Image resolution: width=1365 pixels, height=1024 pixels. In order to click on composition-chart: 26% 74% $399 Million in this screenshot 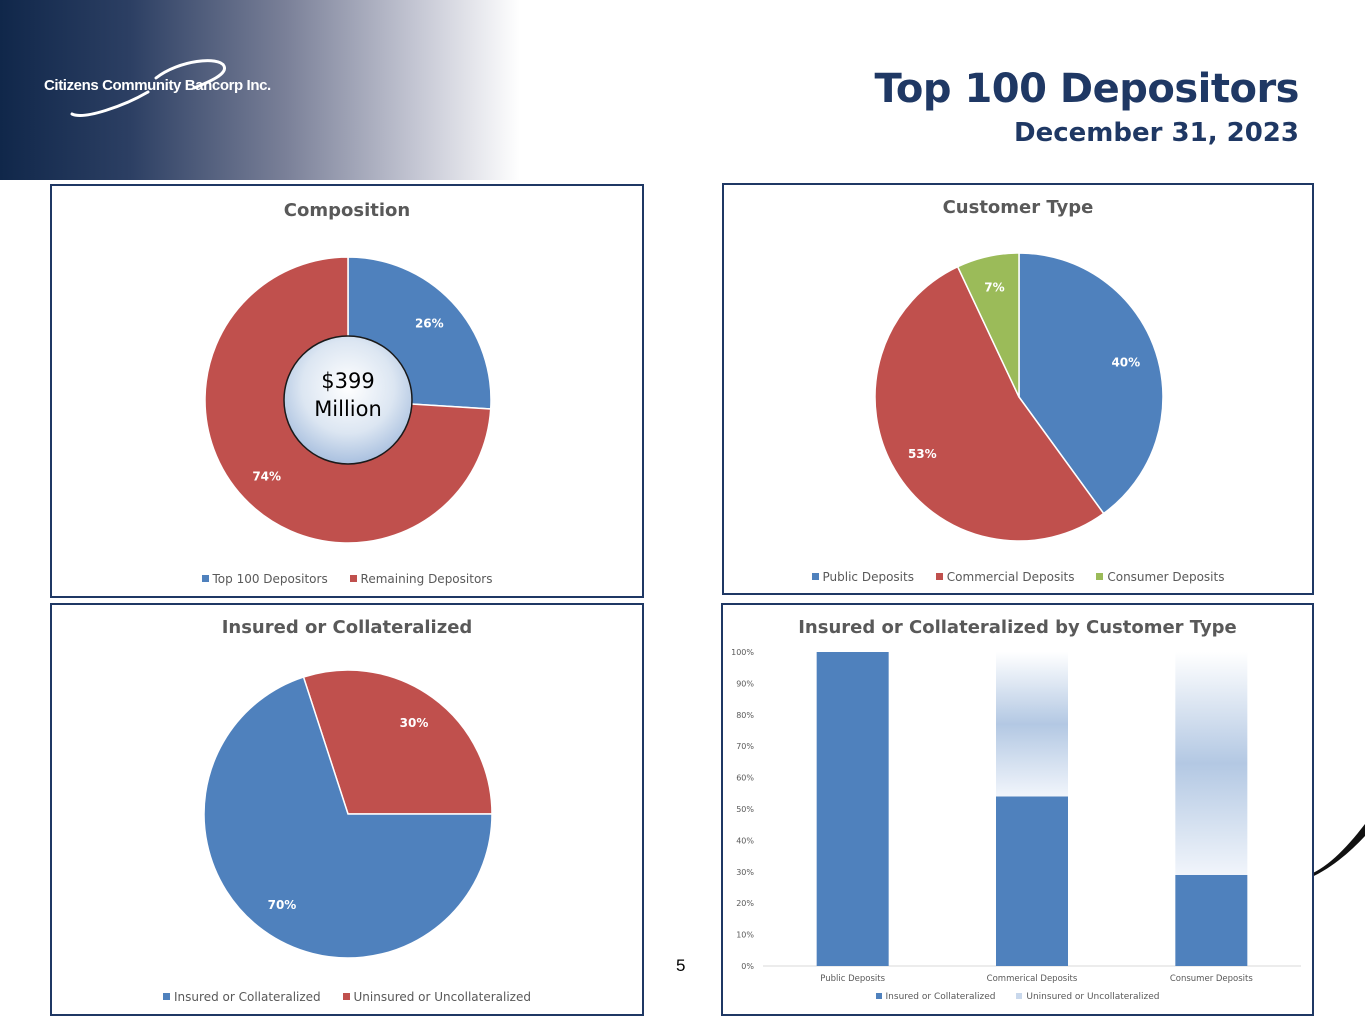, I will do `click(348, 400)`.